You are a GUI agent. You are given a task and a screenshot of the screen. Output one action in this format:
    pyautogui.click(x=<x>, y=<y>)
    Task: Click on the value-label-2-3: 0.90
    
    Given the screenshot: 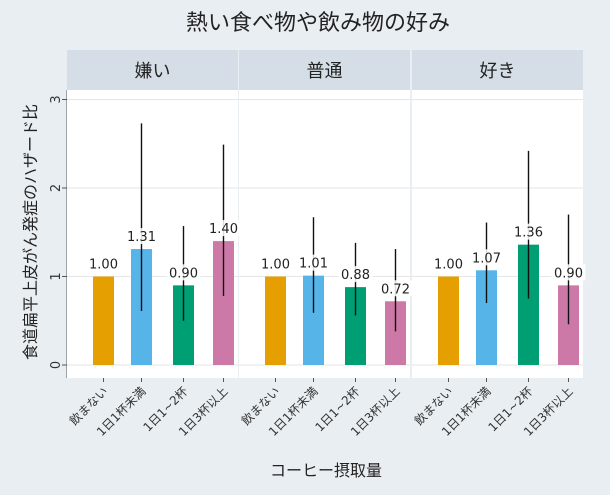 What is the action you would take?
    pyautogui.click(x=568, y=273)
    